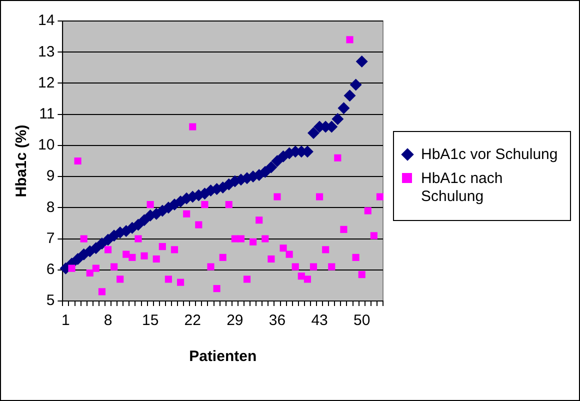 The width and height of the screenshot is (580, 401). Describe the element at coordinates (46, 51) in the screenshot. I see `y-tick-label: 13` at that location.